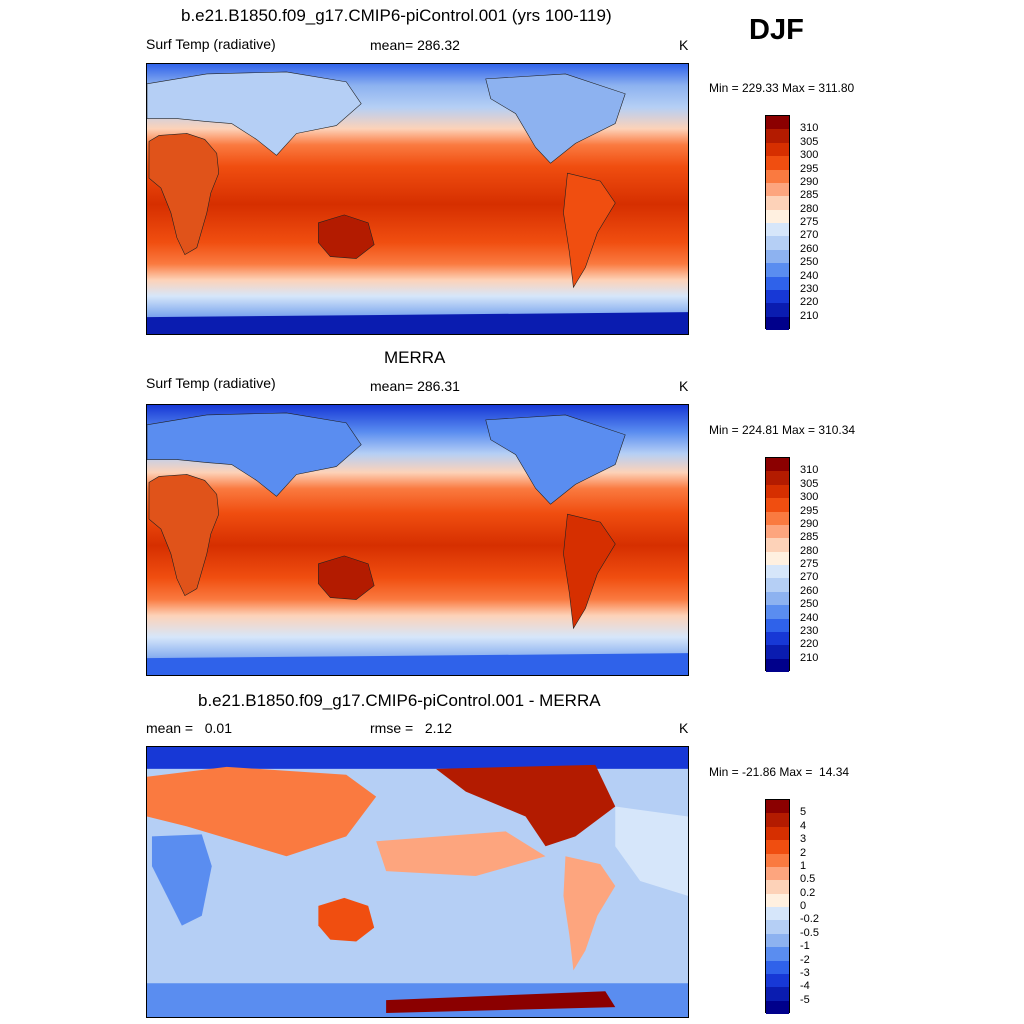 This screenshot has width=1024, height=1024. I want to click on panel3-colorbar-tick-label: 1, so click(803, 865).